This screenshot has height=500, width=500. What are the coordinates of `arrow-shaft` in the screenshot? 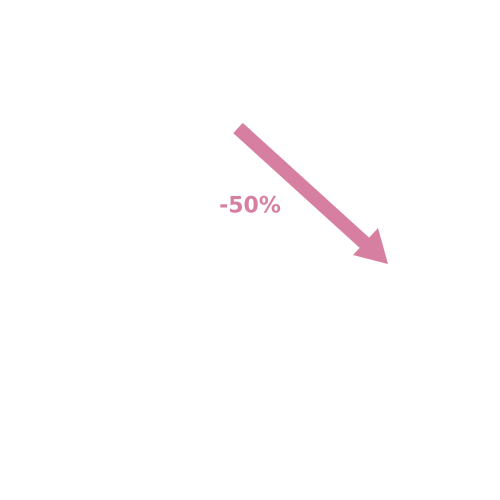 It's located at (303, 187).